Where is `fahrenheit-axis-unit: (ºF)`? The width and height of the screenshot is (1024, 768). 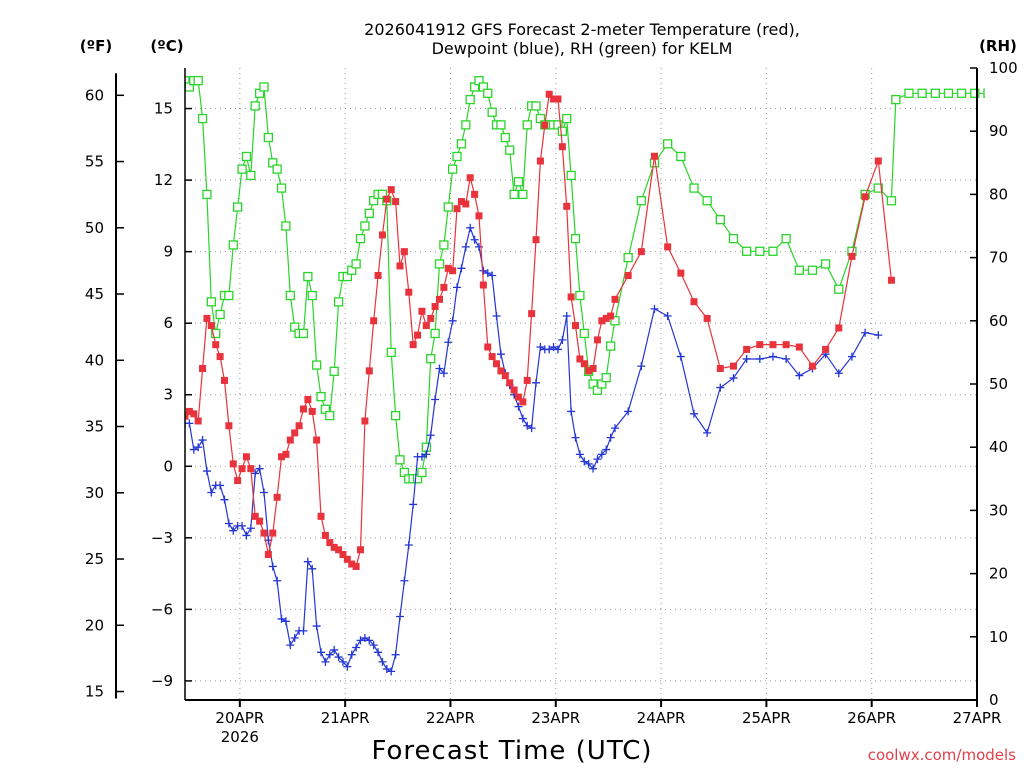
fahrenheit-axis-unit: (ºF) is located at coordinates (96, 46).